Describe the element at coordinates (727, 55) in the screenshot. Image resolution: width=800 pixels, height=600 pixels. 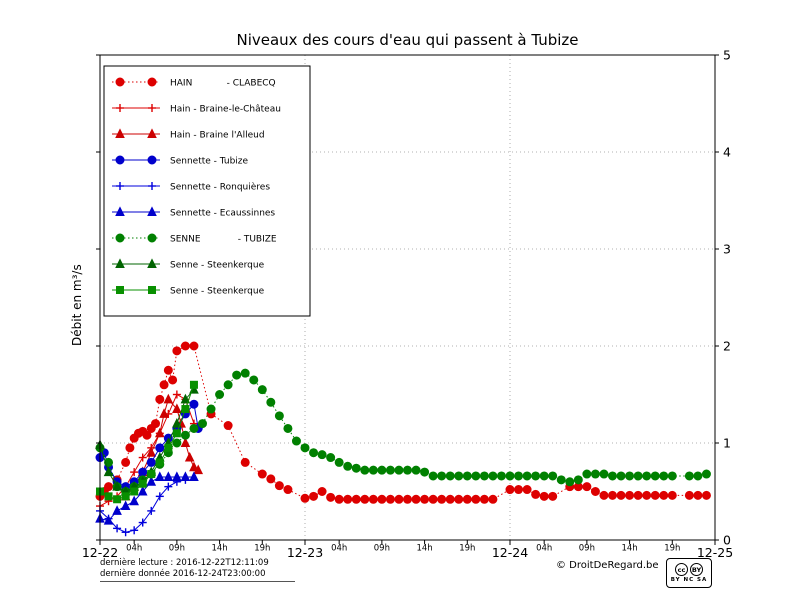
I see `y-tick-label: 5` at that location.